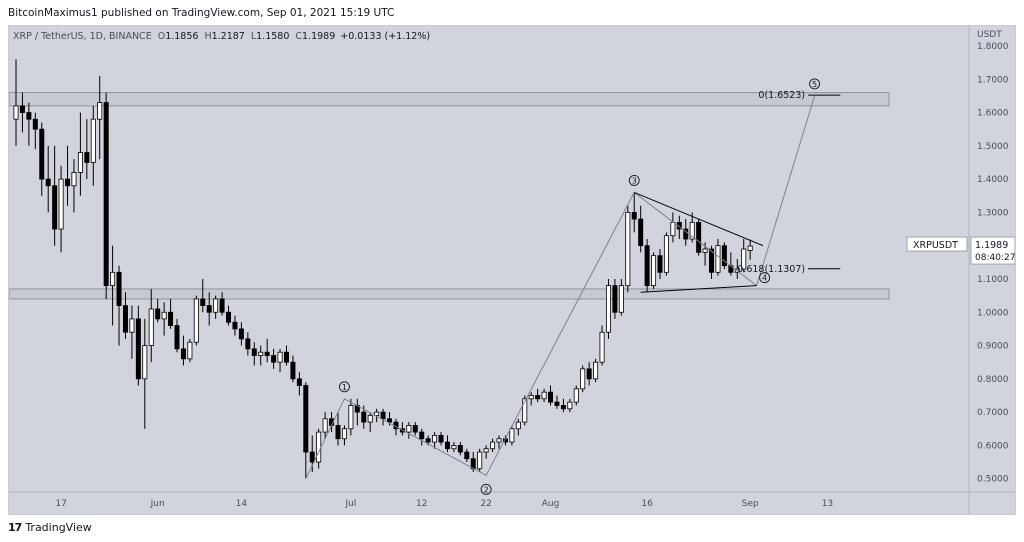 The image size is (1024, 542). Describe the element at coordinates (244, 36) in the screenshot. I see `ohlc-values: O1.1856 H1.2187 L1.1580 C1.1989` at that location.